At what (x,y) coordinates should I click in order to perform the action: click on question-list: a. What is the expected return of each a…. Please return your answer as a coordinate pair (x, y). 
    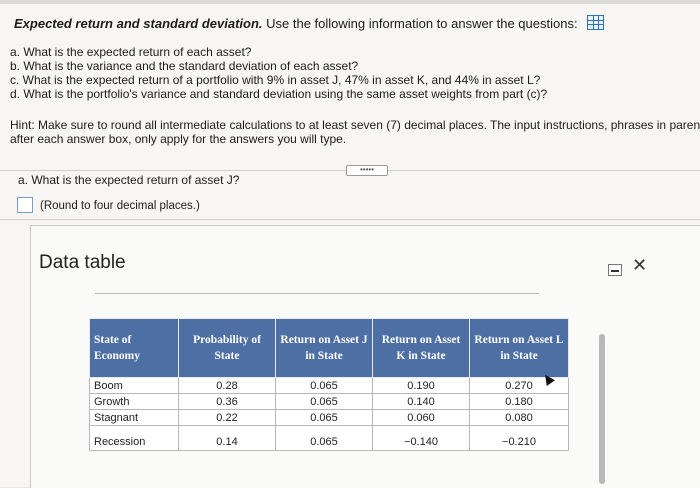
    Looking at the image, I should click on (278, 73).